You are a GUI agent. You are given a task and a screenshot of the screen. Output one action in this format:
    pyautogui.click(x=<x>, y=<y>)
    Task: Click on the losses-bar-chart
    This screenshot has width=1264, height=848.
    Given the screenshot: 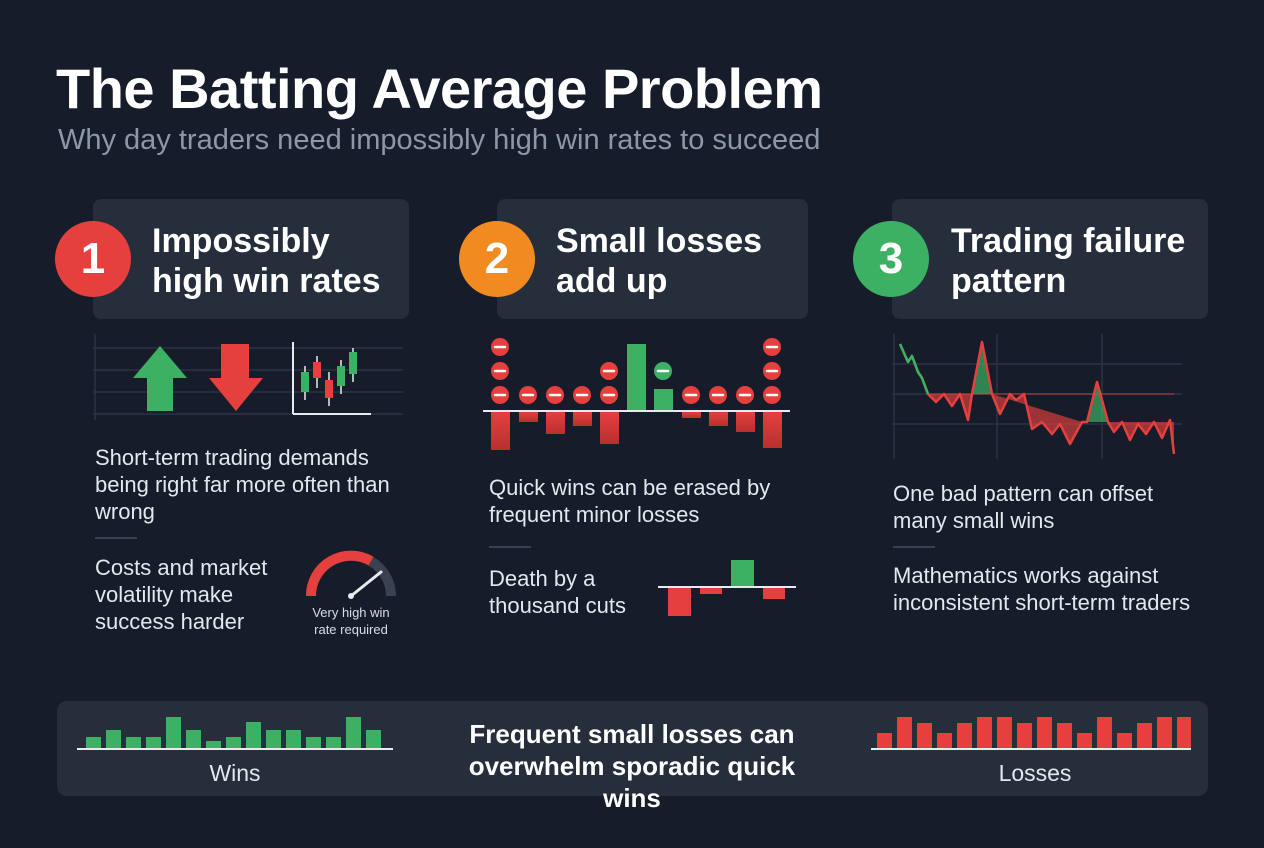 What is the action you would take?
    pyautogui.click(x=1031, y=733)
    